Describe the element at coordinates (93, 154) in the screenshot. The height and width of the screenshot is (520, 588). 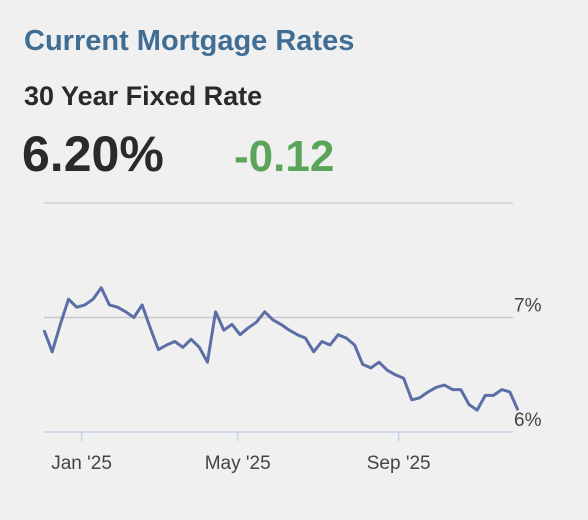
I see `rate-value: 6.20%` at that location.